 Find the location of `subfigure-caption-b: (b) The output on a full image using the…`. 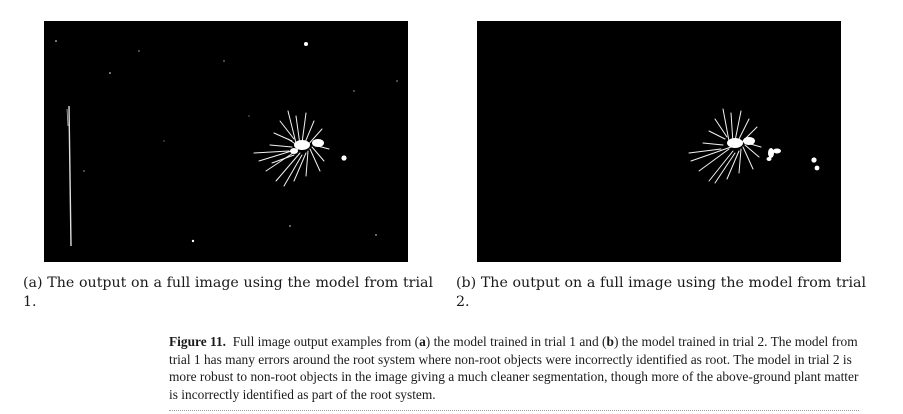

subfigure-caption-b: (b) The output on a full image using the… is located at coordinates (661, 292).